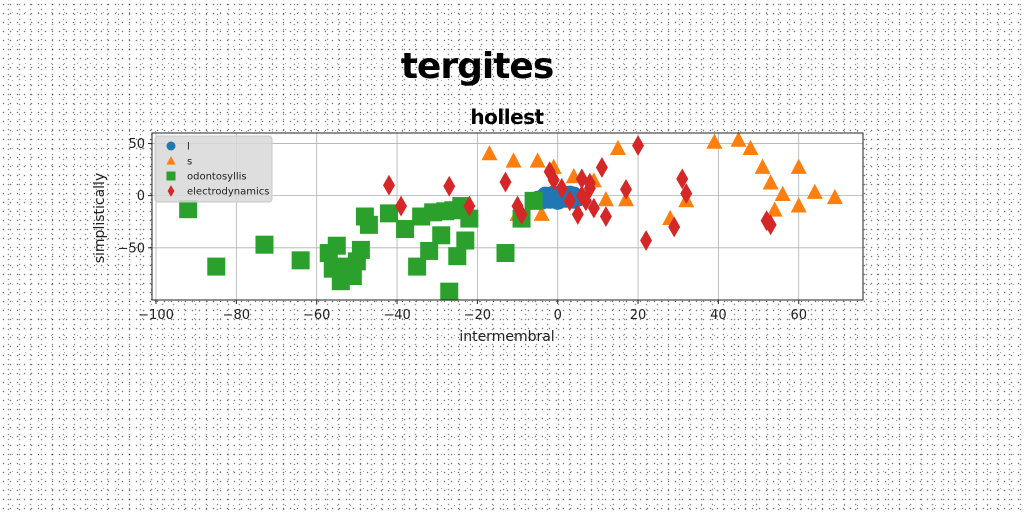 Image resolution: width=1024 pixels, height=512 pixels. I want to click on legend-label: s, so click(189, 162).